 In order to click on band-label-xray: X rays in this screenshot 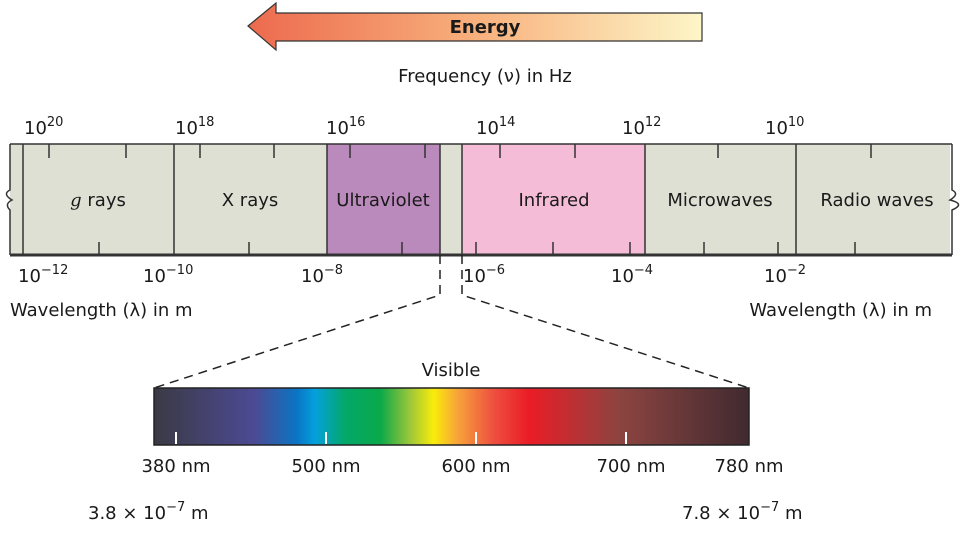, I will do `click(250, 200)`.